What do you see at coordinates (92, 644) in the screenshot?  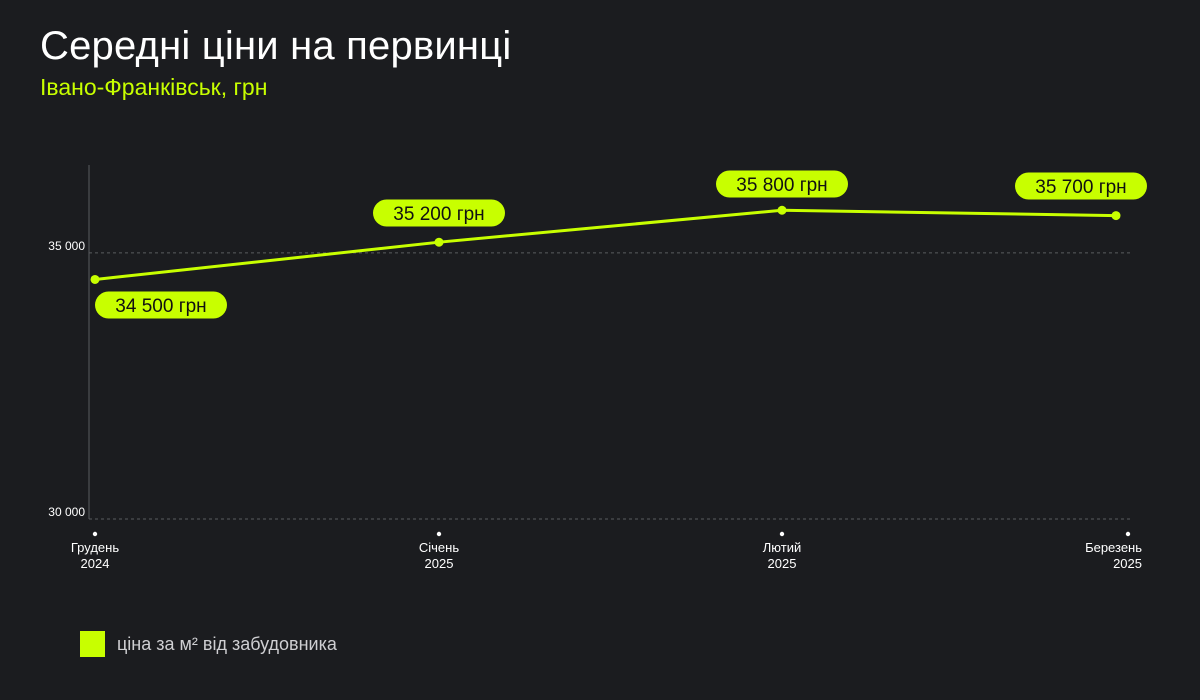 I see `legend-swatch` at bounding box center [92, 644].